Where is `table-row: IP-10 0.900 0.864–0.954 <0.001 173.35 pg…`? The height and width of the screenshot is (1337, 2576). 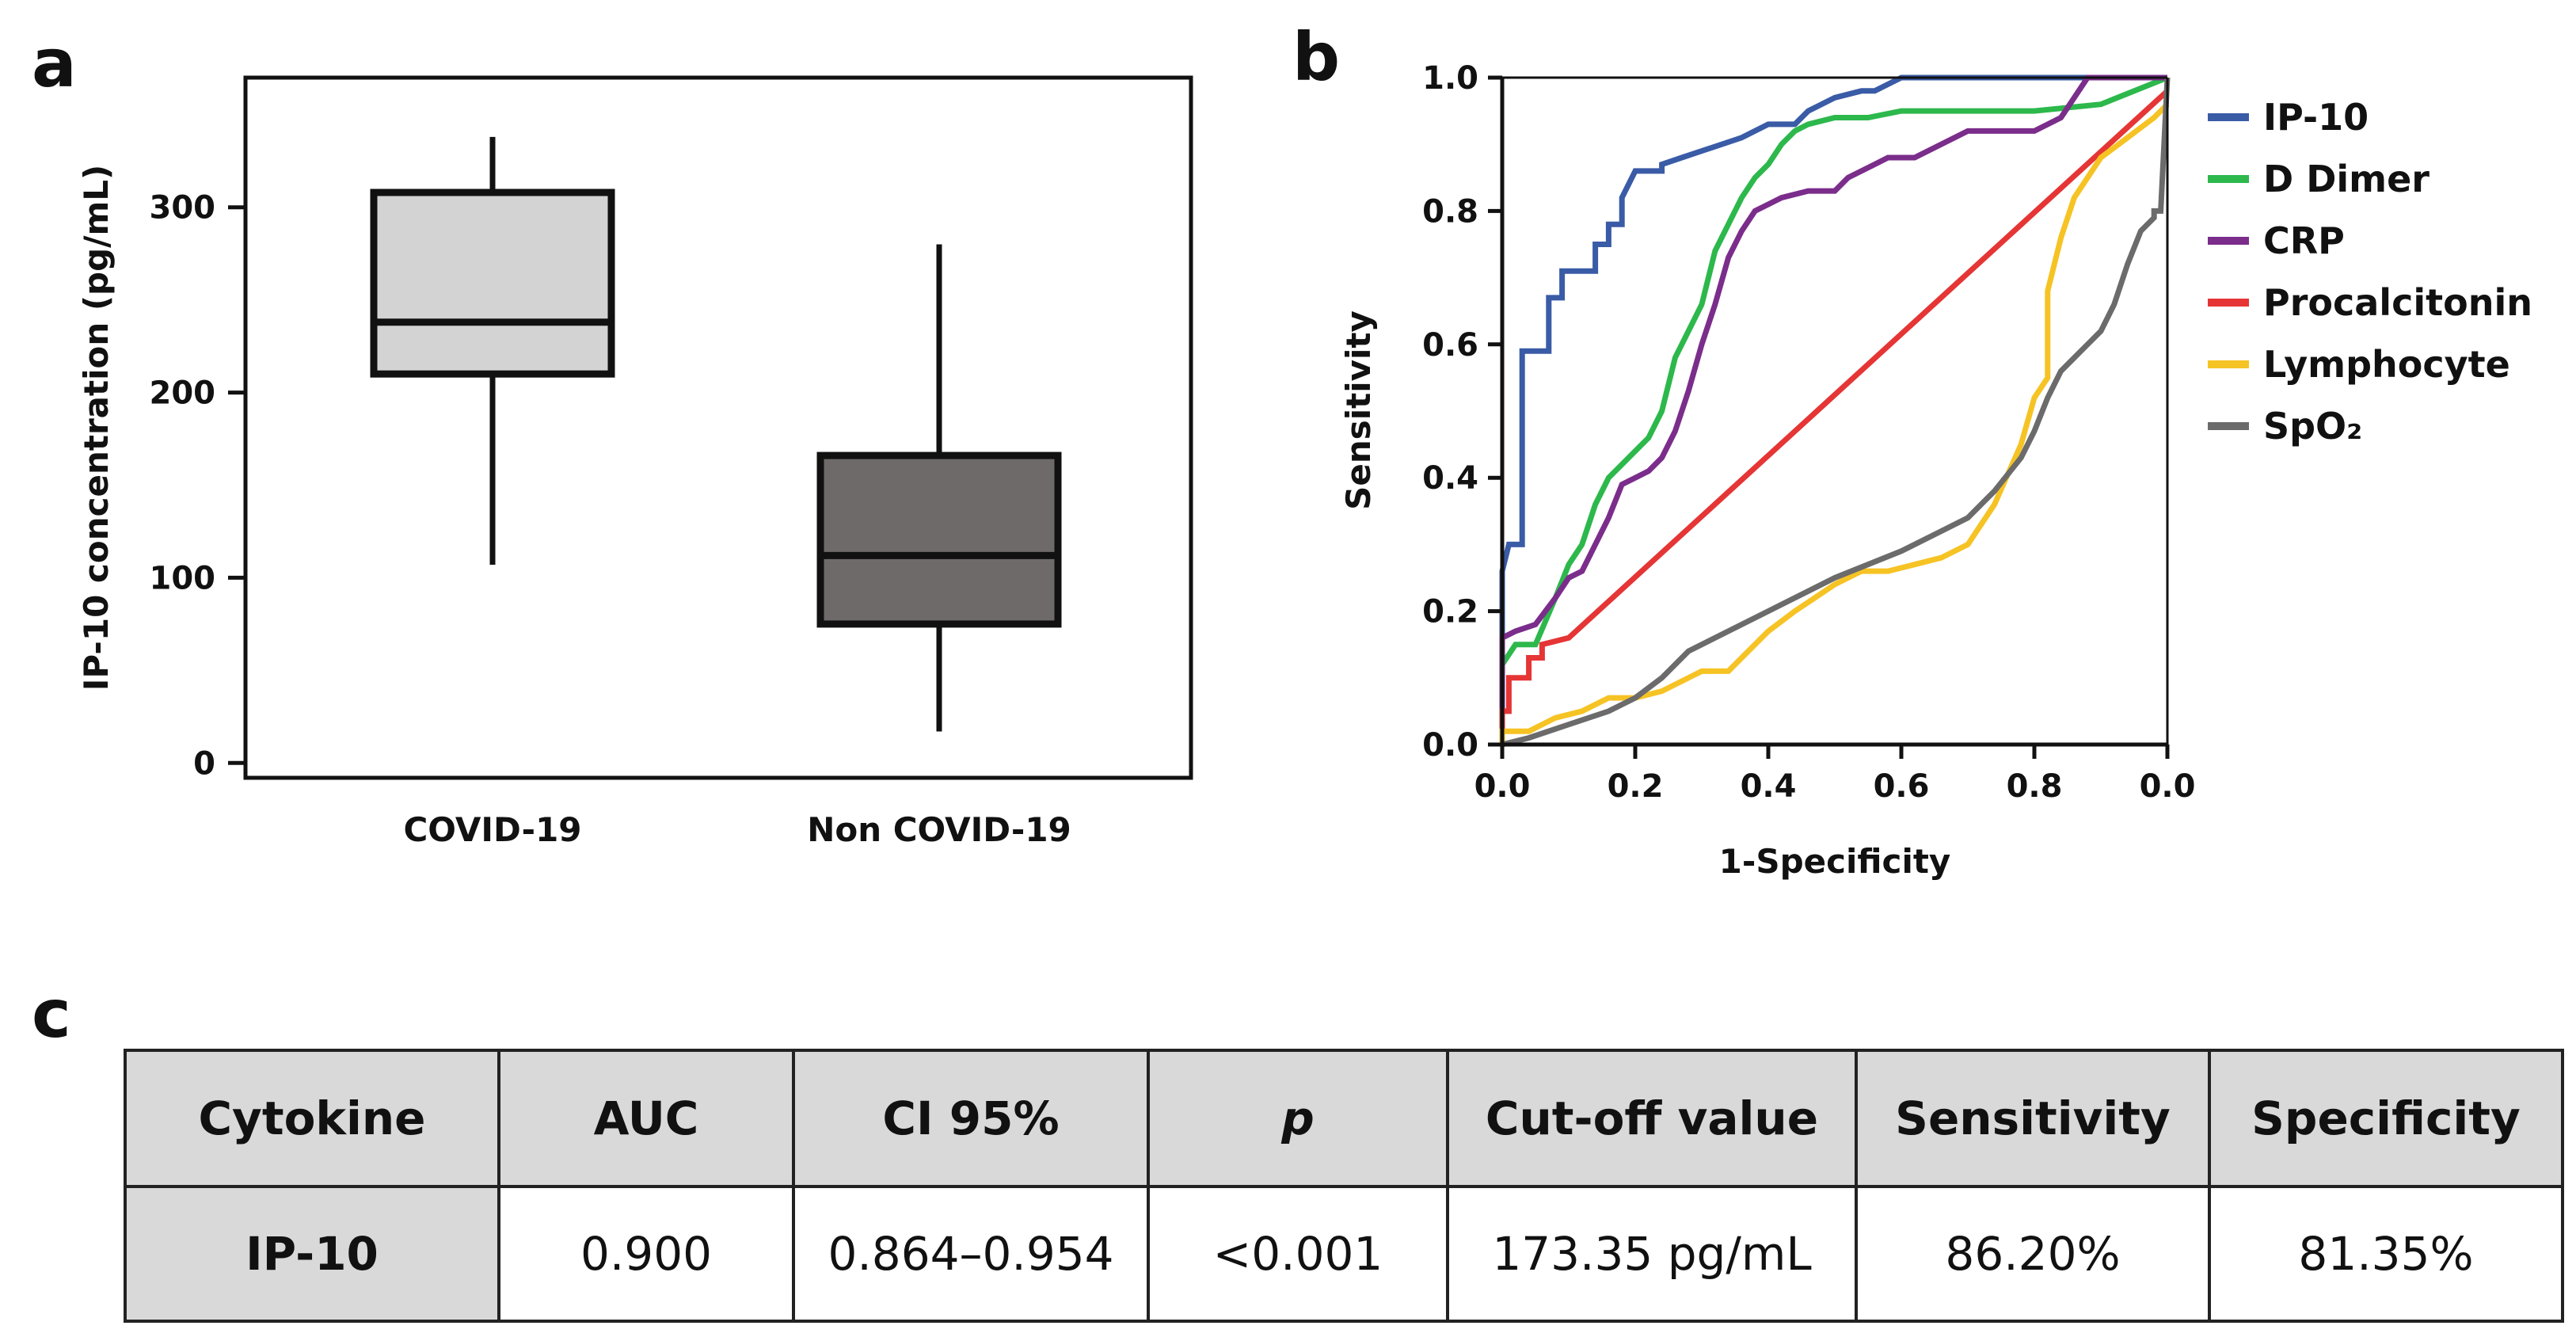
table-row: IP-10 0.900 0.864–0.954 <0.001 173.35 pg… is located at coordinates (1344, 1254).